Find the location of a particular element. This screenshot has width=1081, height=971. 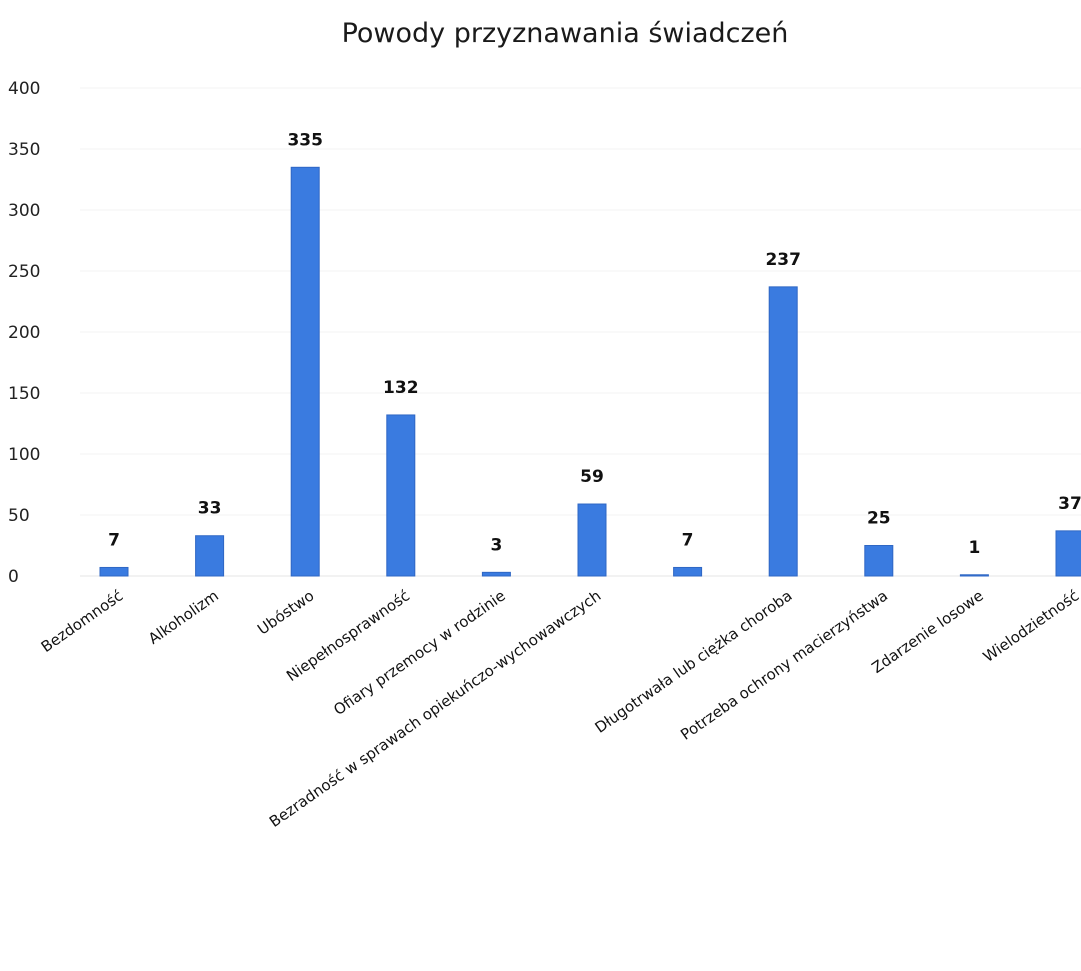

y-tick-label: 0 is located at coordinates (13, 577).